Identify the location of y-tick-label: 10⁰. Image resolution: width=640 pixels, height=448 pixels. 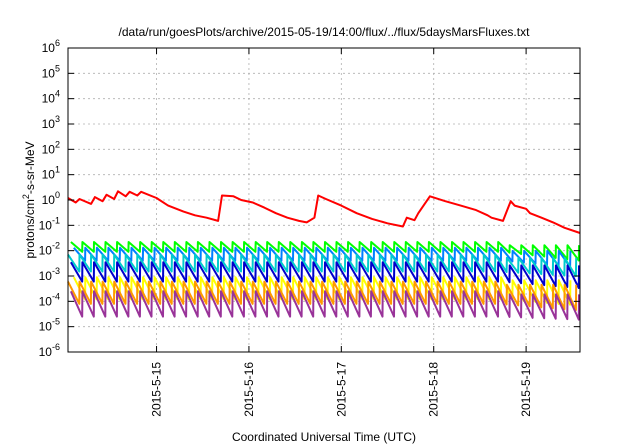
(51, 198).